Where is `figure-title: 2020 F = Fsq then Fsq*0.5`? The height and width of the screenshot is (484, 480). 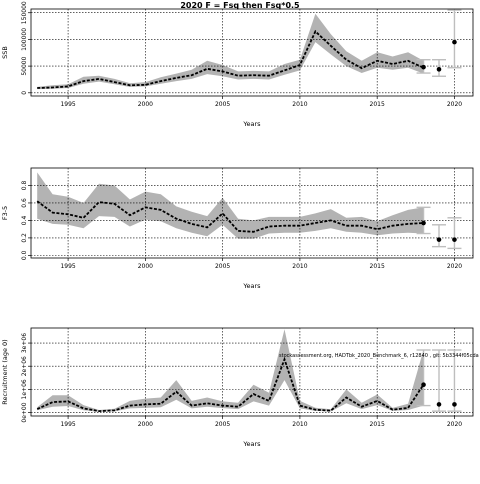 figure-title: 2020 F = Fsq then Fsq*0.5 is located at coordinates (240, 5).